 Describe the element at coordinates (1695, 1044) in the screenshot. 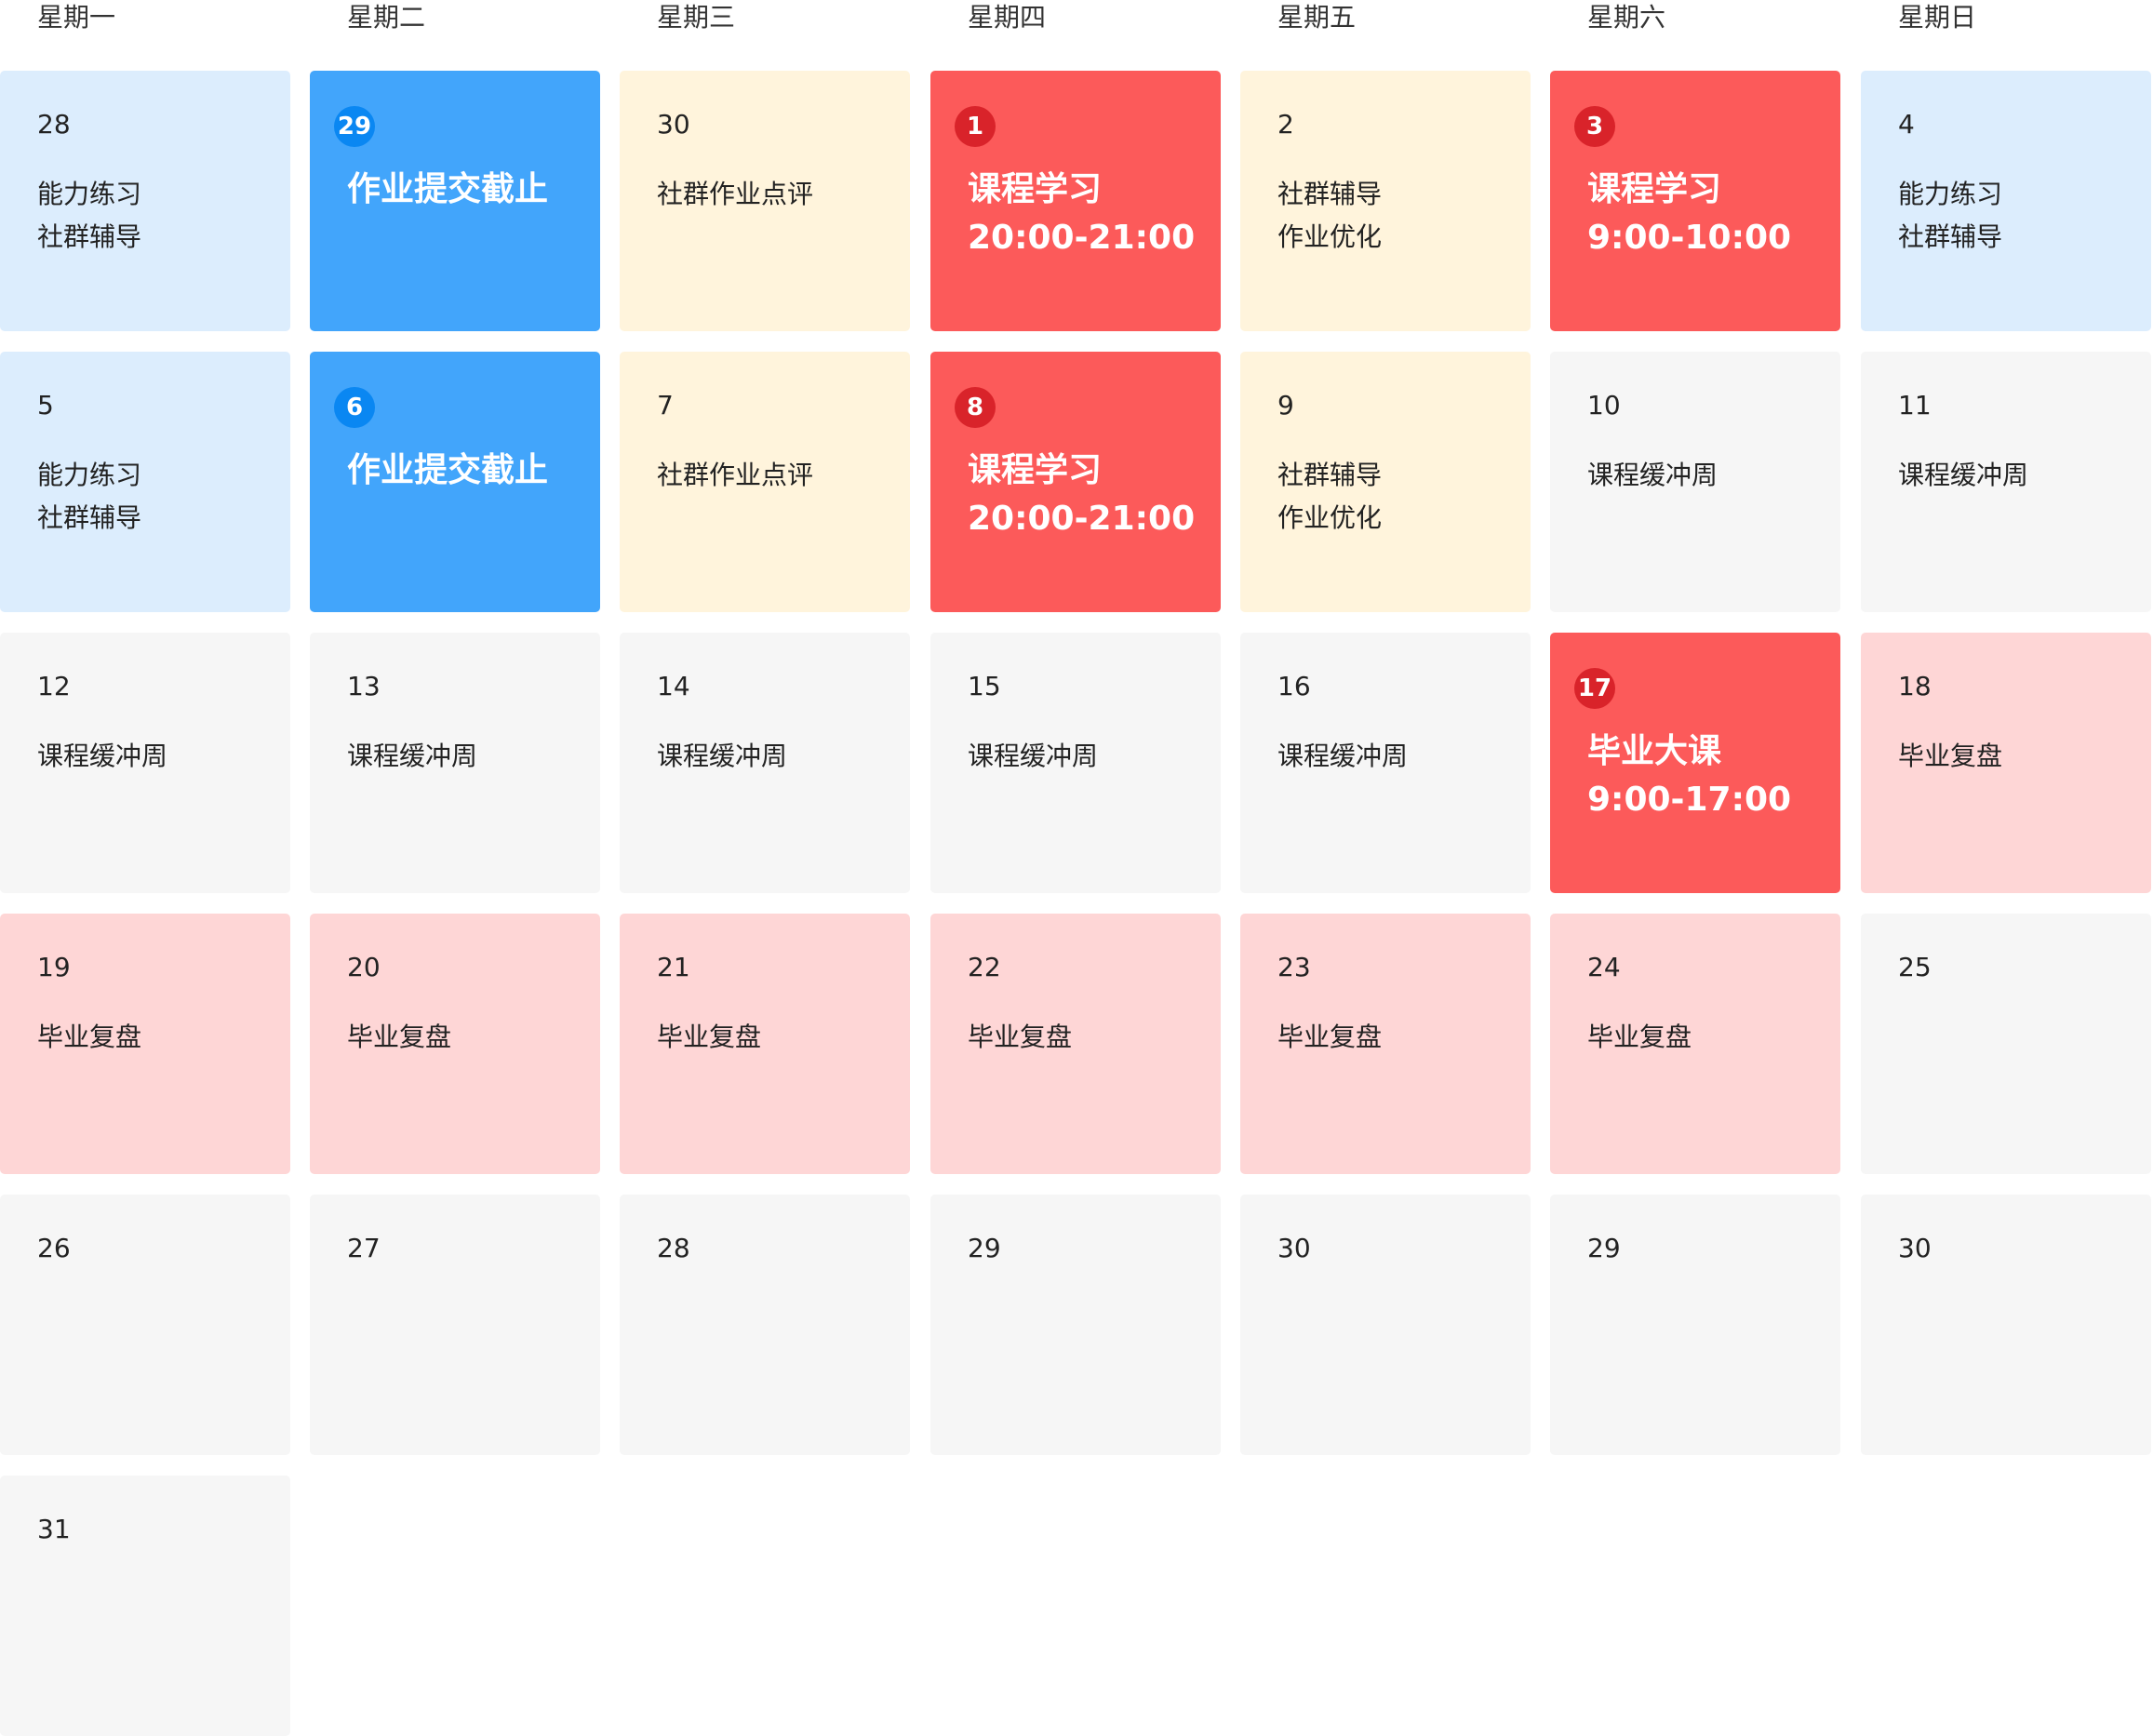

I see `day-cell: 24 毕业复盘` at that location.